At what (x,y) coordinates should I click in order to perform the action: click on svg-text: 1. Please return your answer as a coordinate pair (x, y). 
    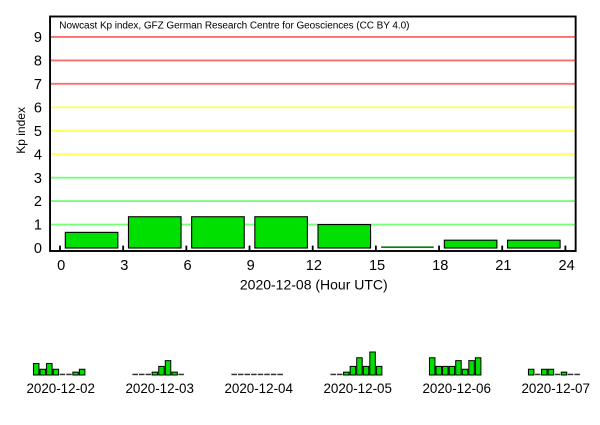
    Looking at the image, I should click on (38, 226).